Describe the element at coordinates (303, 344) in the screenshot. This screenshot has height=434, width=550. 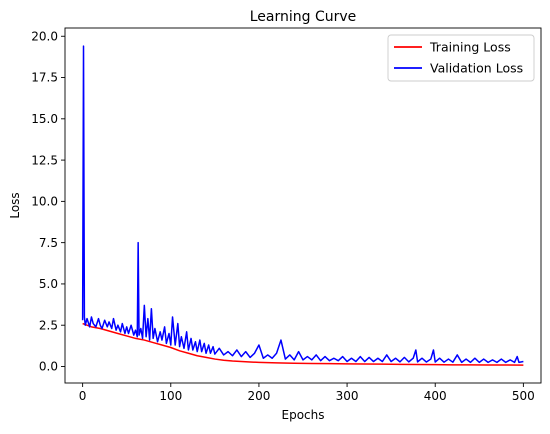
I see `series-line-training-loss` at that location.